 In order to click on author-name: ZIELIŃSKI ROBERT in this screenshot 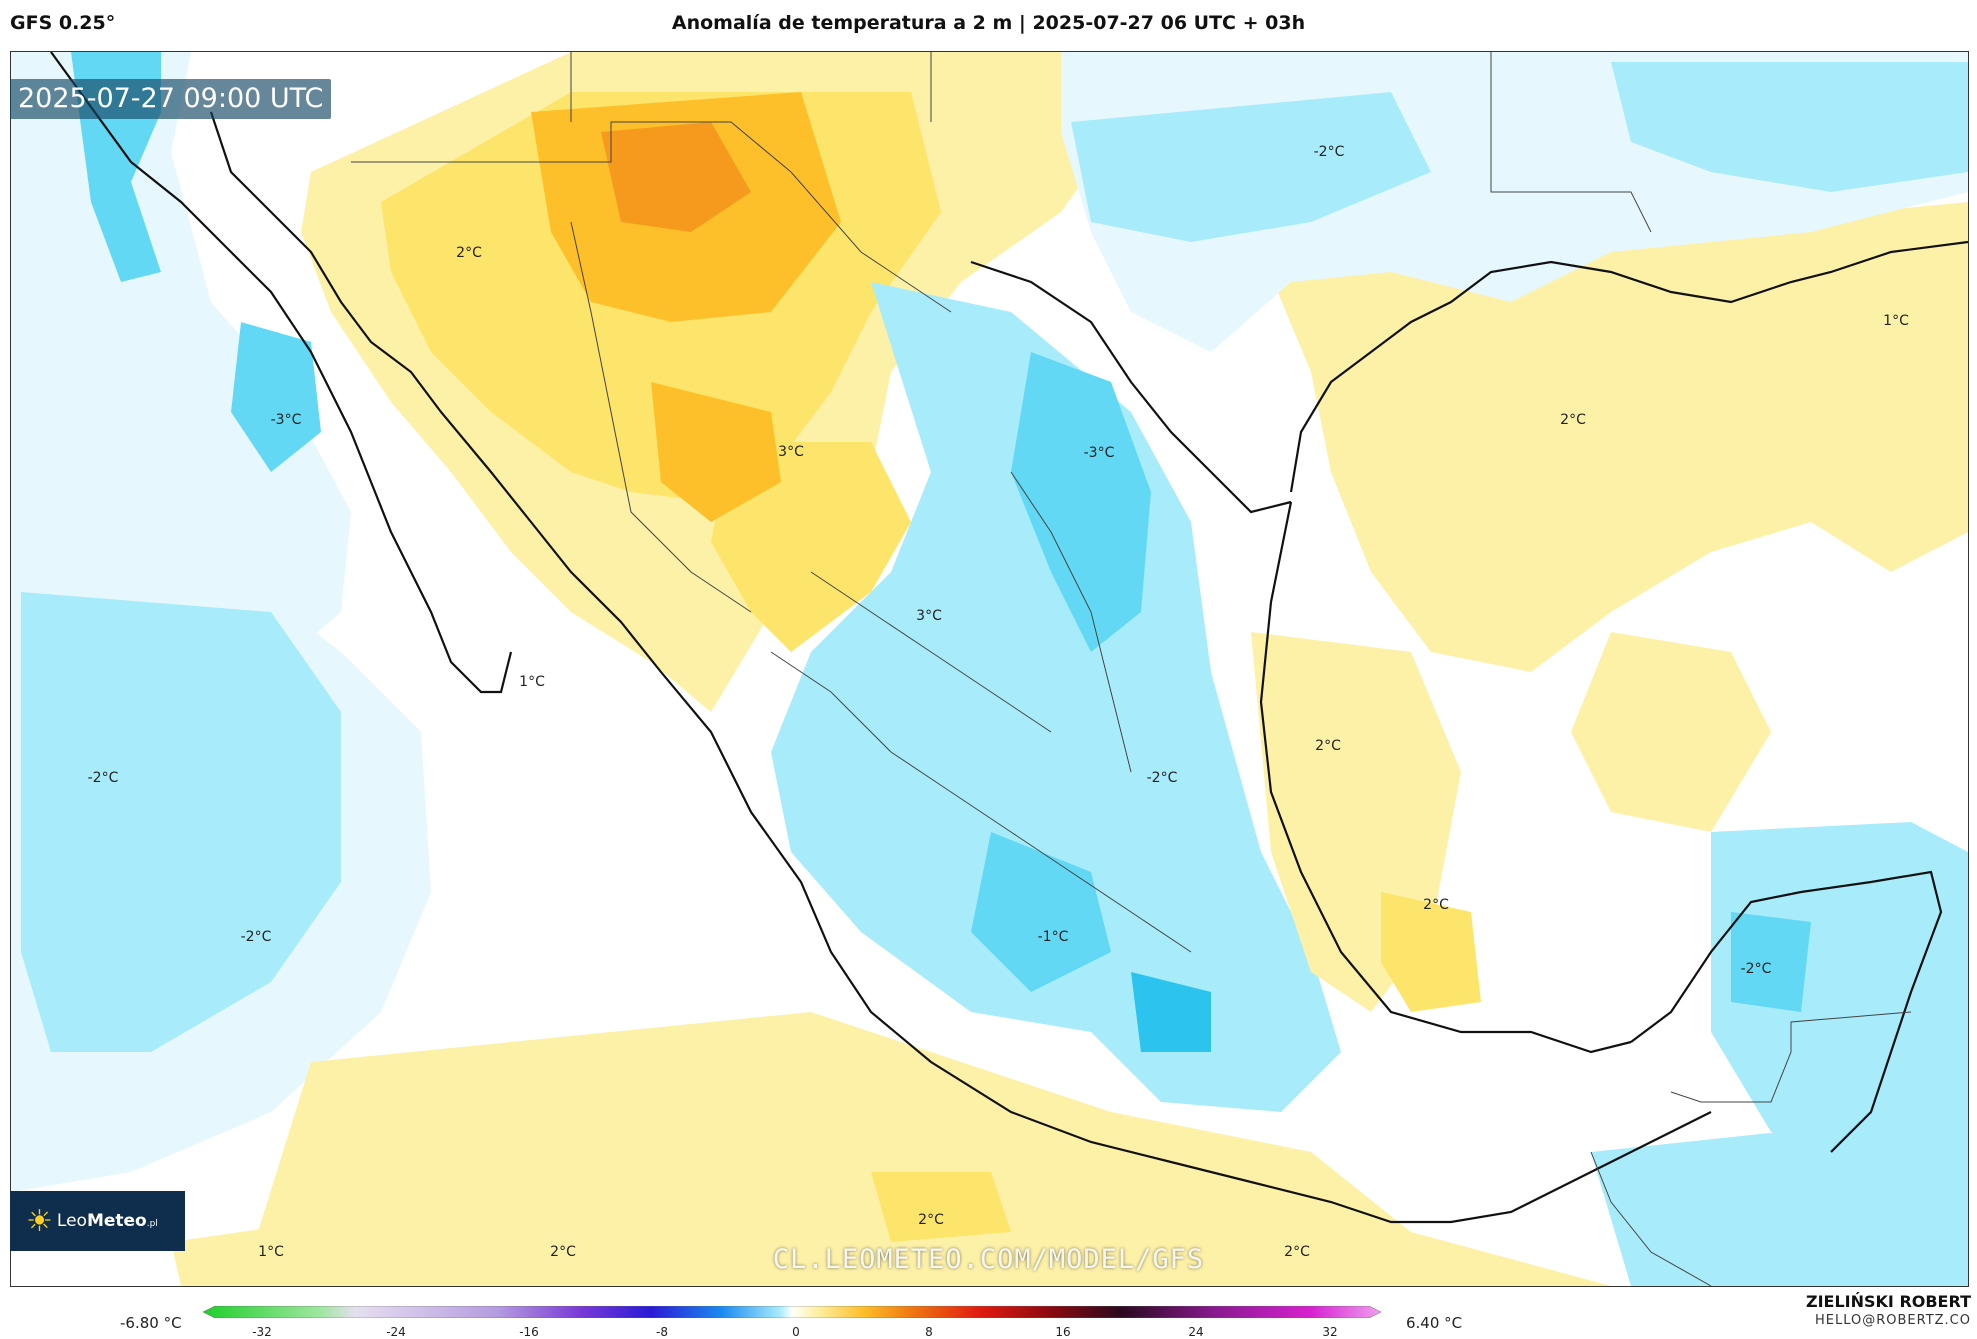, I will do `click(1888, 1301)`.